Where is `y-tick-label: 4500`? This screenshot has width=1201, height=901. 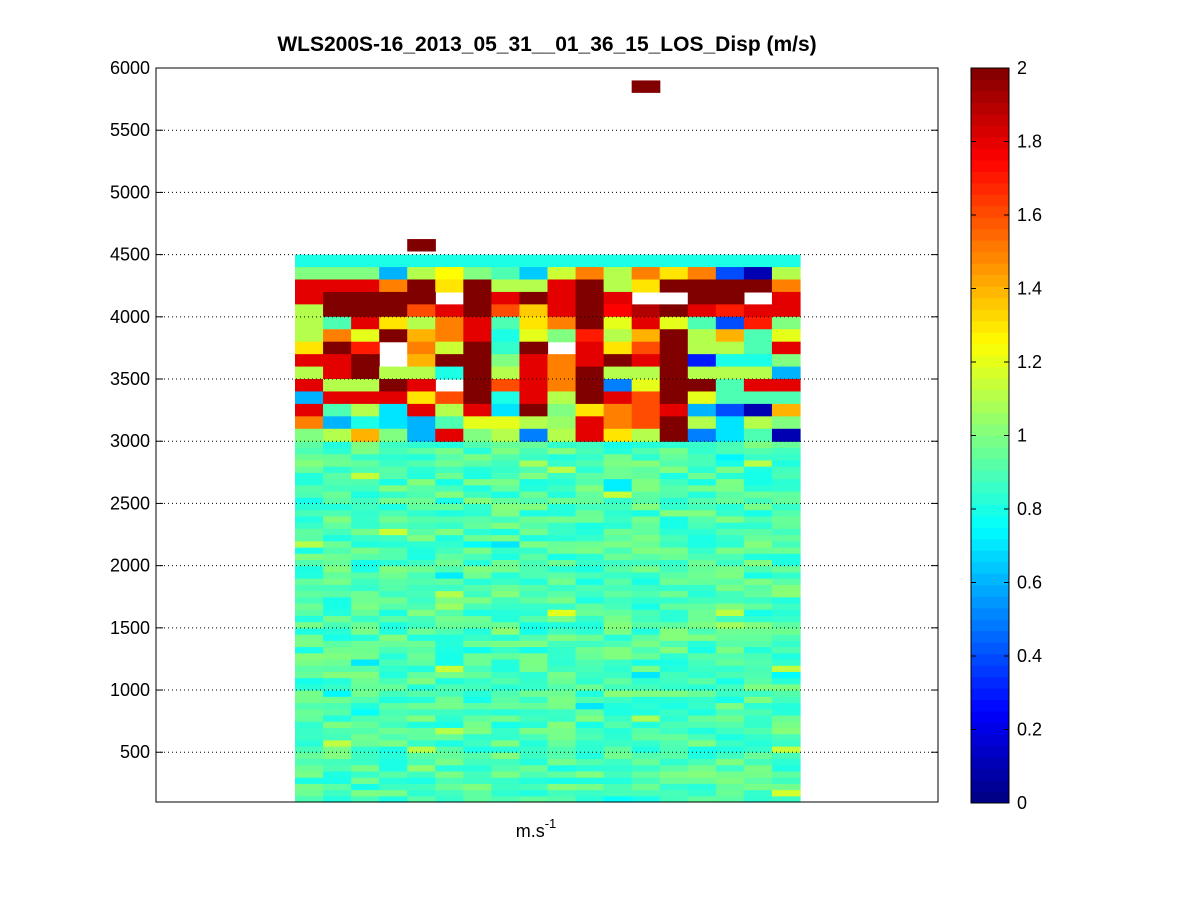
y-tick-label: 4500 is located at coordinates (130, 255).